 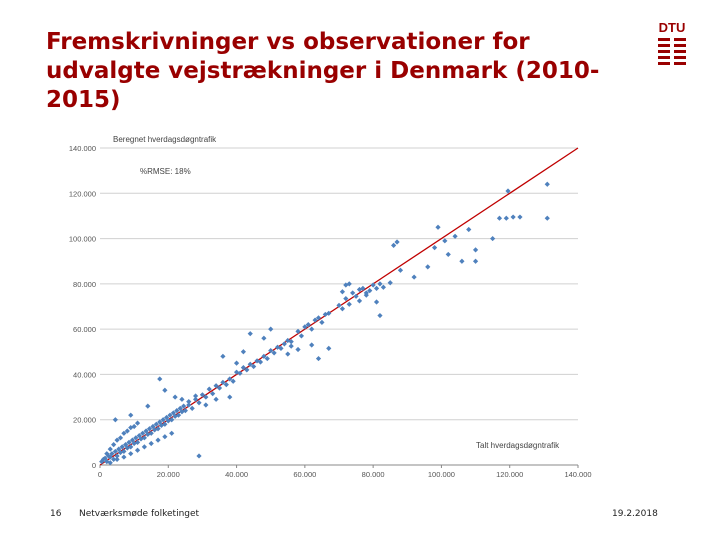 What do you see at coordinates (441, 473) in the screenshot?
I see `x-tick-label: 100,000` at bounding box center [441, 473].